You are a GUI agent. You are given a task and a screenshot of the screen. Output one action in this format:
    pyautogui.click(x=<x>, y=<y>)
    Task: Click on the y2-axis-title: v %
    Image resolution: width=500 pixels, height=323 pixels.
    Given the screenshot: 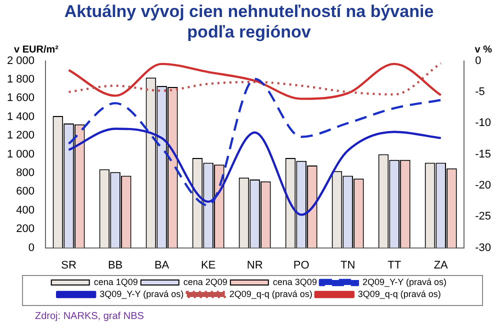 What is the action you would take?
    pyautogui.click(x=483, y=50)
    